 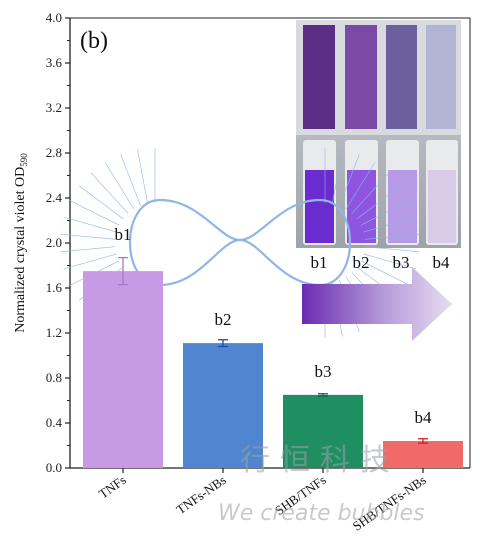 What do you see at coordinates (123, 234) in the screenshot?
I see `bar-label-b1: b1` at bounding box center [123, 234].